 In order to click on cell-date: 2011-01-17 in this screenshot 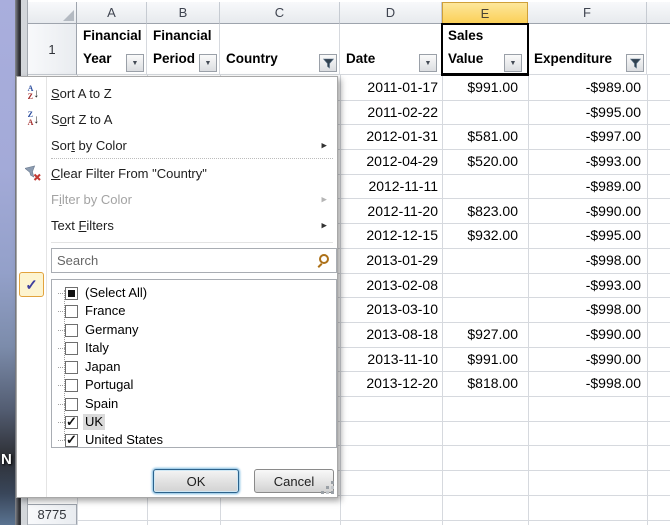, I will do `click(402, 87)`.